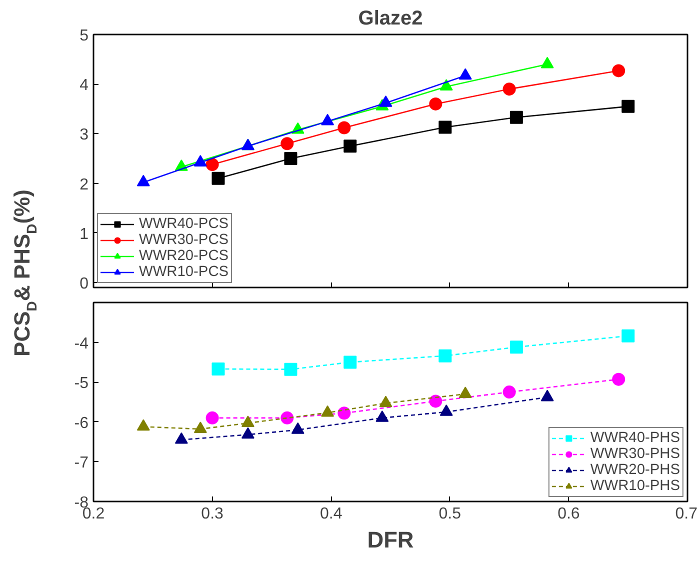 The width and height of the screenshot is (699, 565). I want to click on y-tick-label: 1, so click(84, 234).